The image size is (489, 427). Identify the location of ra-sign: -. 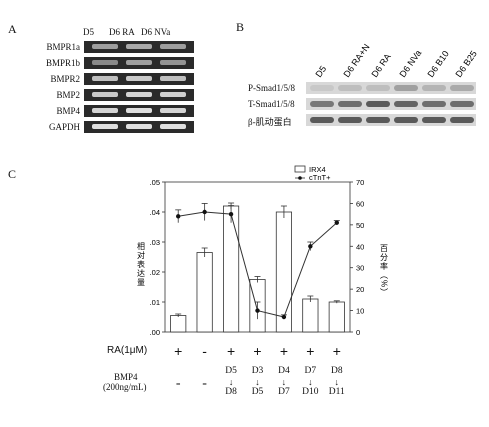
(204, 351).